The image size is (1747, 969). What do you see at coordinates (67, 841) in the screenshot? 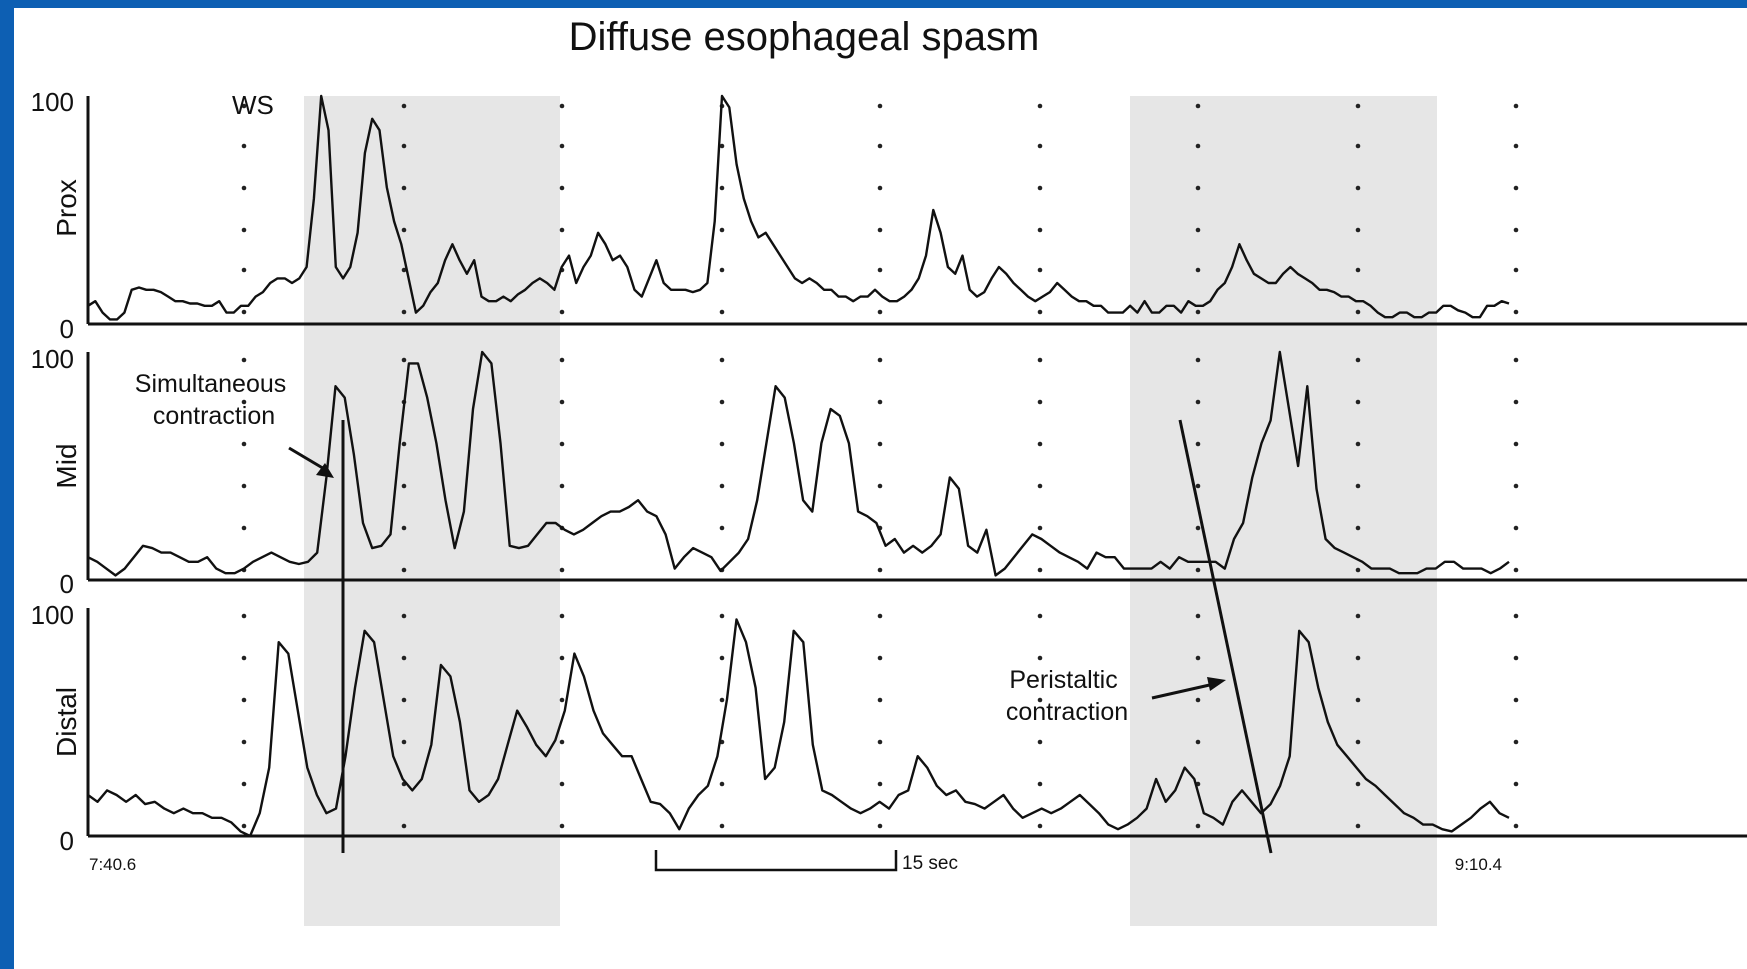
I see `distal-ytick-min: 0` at bounding box center [67, 841].